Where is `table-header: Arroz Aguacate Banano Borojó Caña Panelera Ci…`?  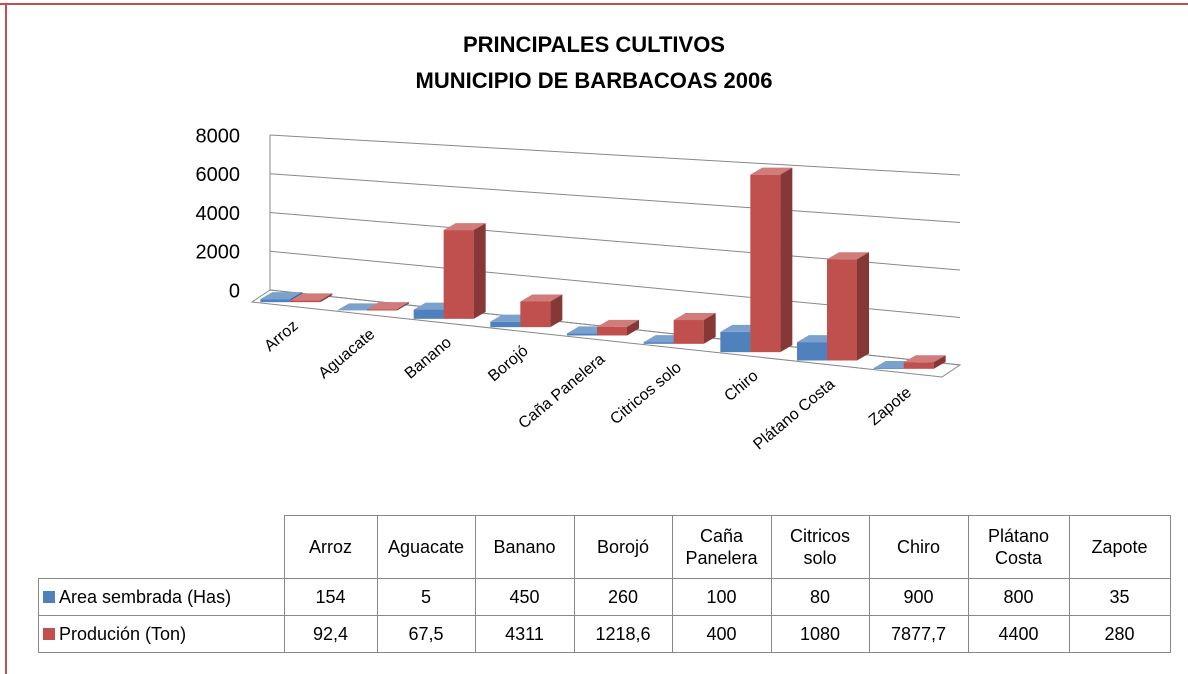
table-header: Arroz Aguacate Banano Borojó Caña Panelera Ci… is located at coordinates (605, 547).